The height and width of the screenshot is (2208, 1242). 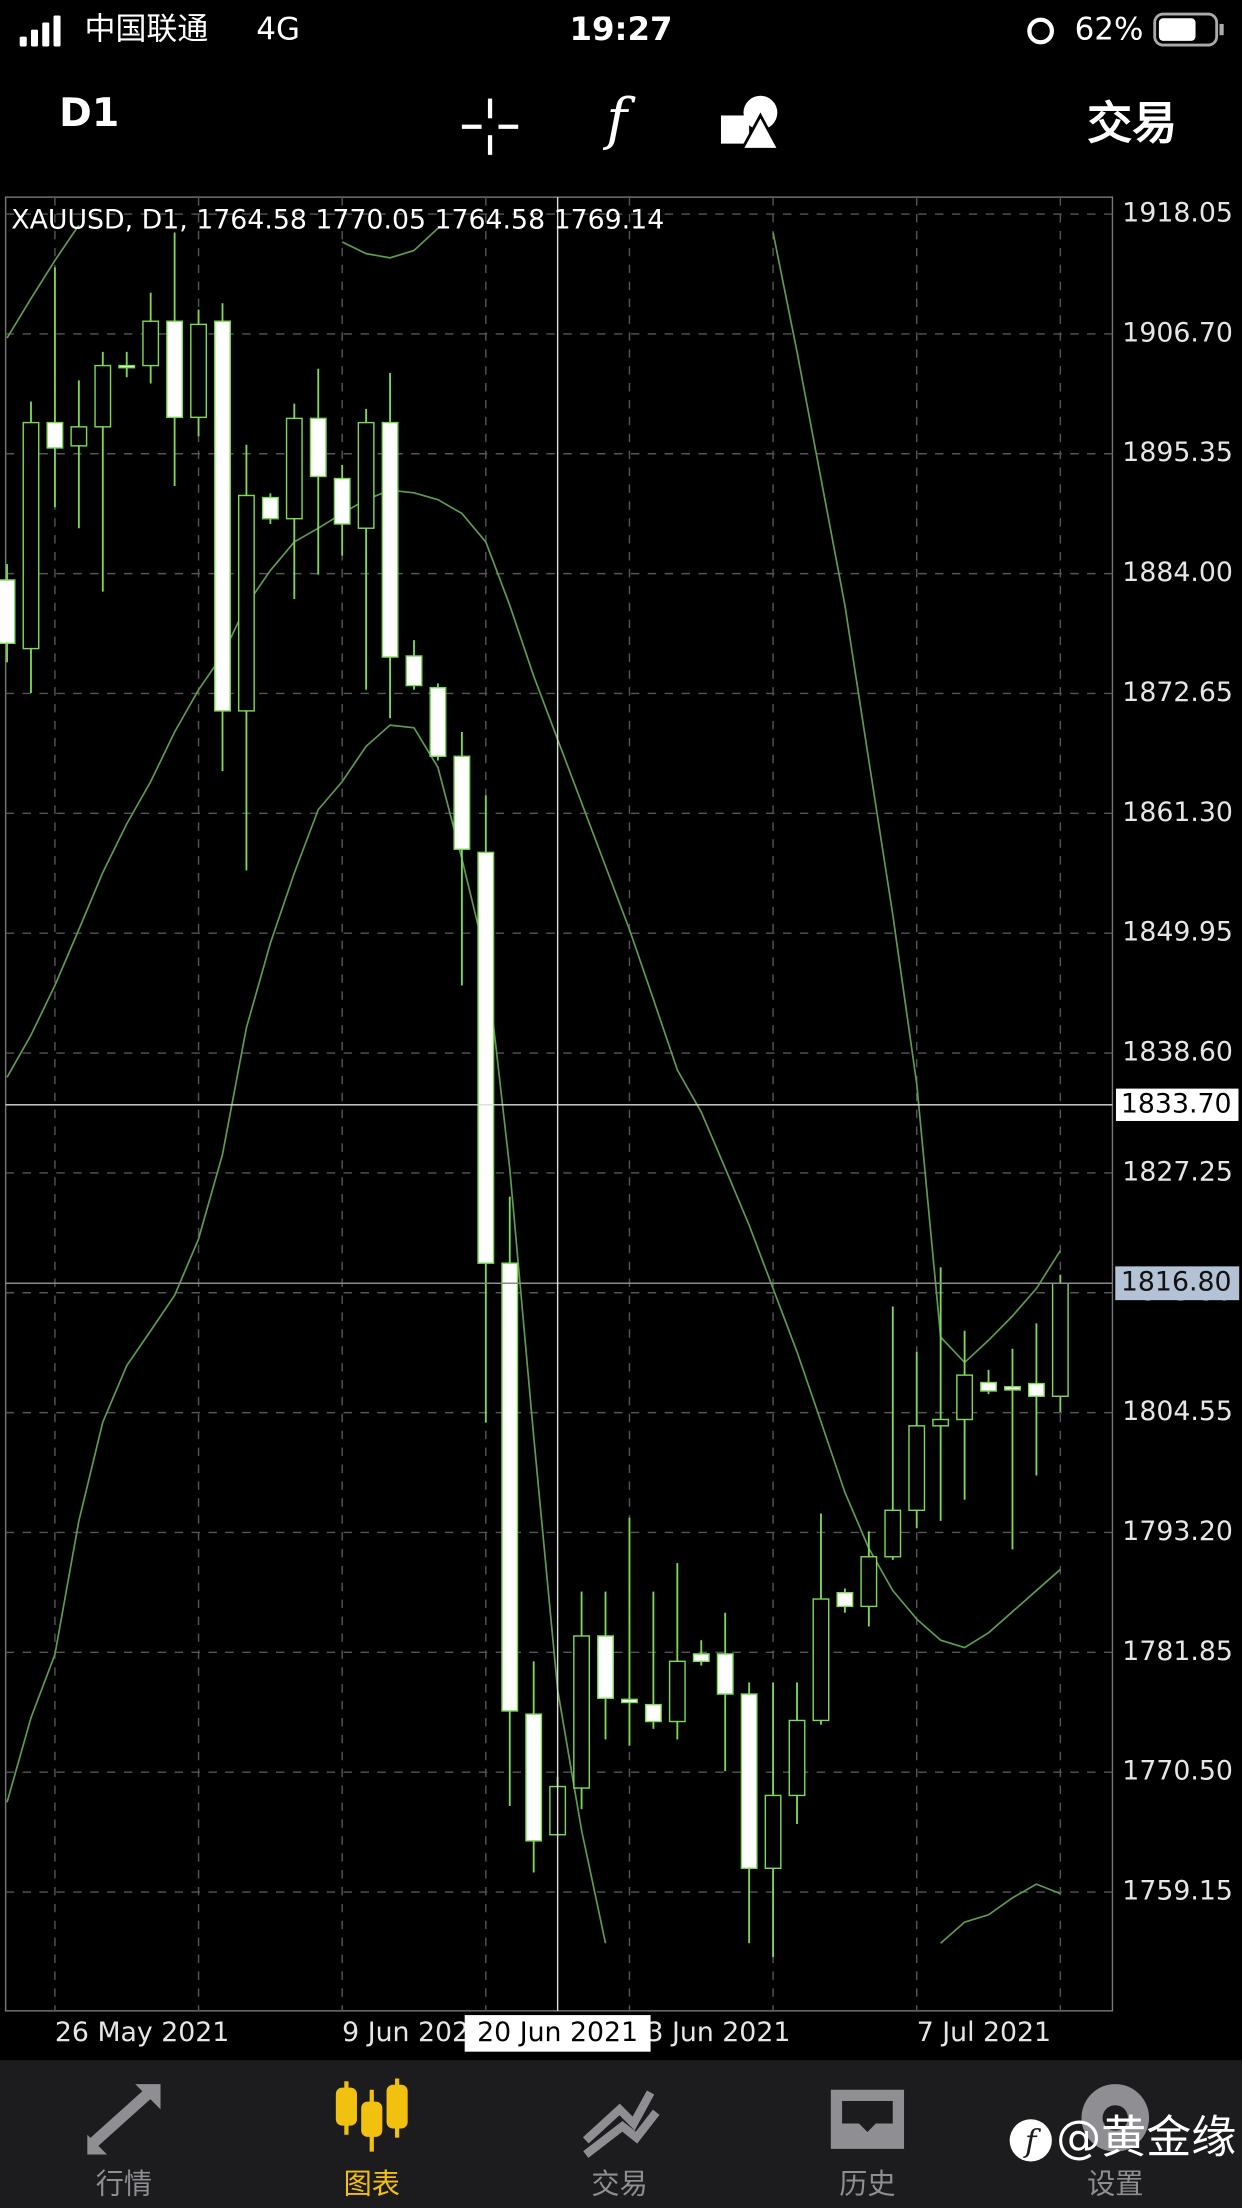 I want to click on carrier: 中国联通, so click(x=146, y=29).